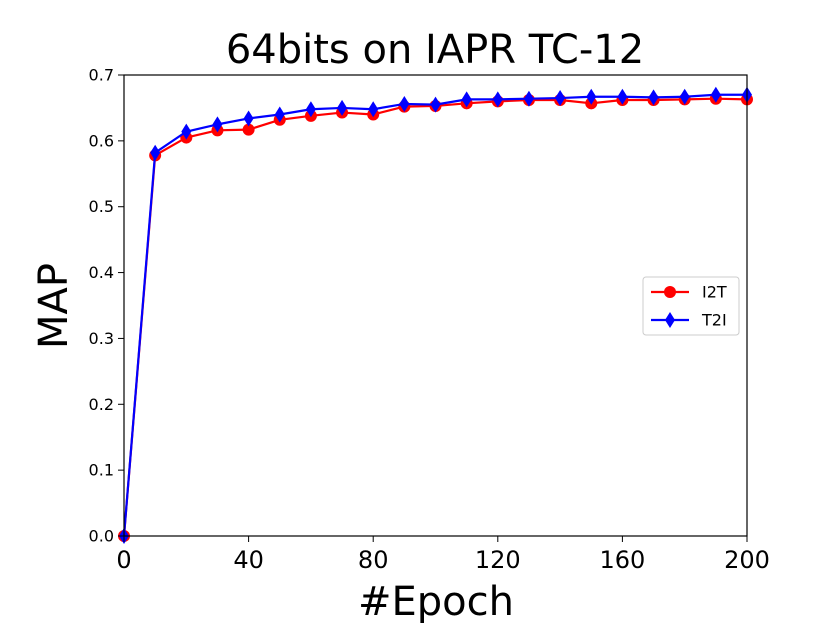  I want to click on data-point-i2t, so click(248, 129).